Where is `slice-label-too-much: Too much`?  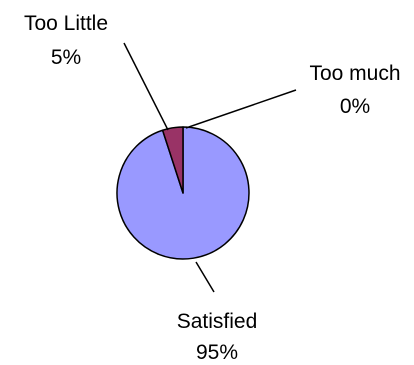
slice-label-too-much: Too much is located at coordinates (354, 73).